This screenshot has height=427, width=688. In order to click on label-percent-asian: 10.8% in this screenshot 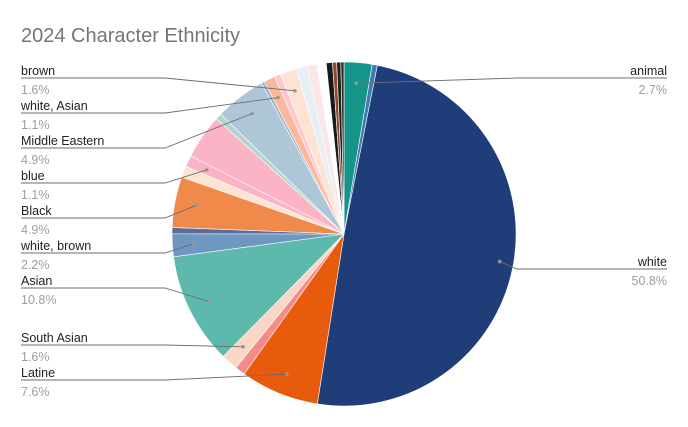, I will do `click(38, 300)`.